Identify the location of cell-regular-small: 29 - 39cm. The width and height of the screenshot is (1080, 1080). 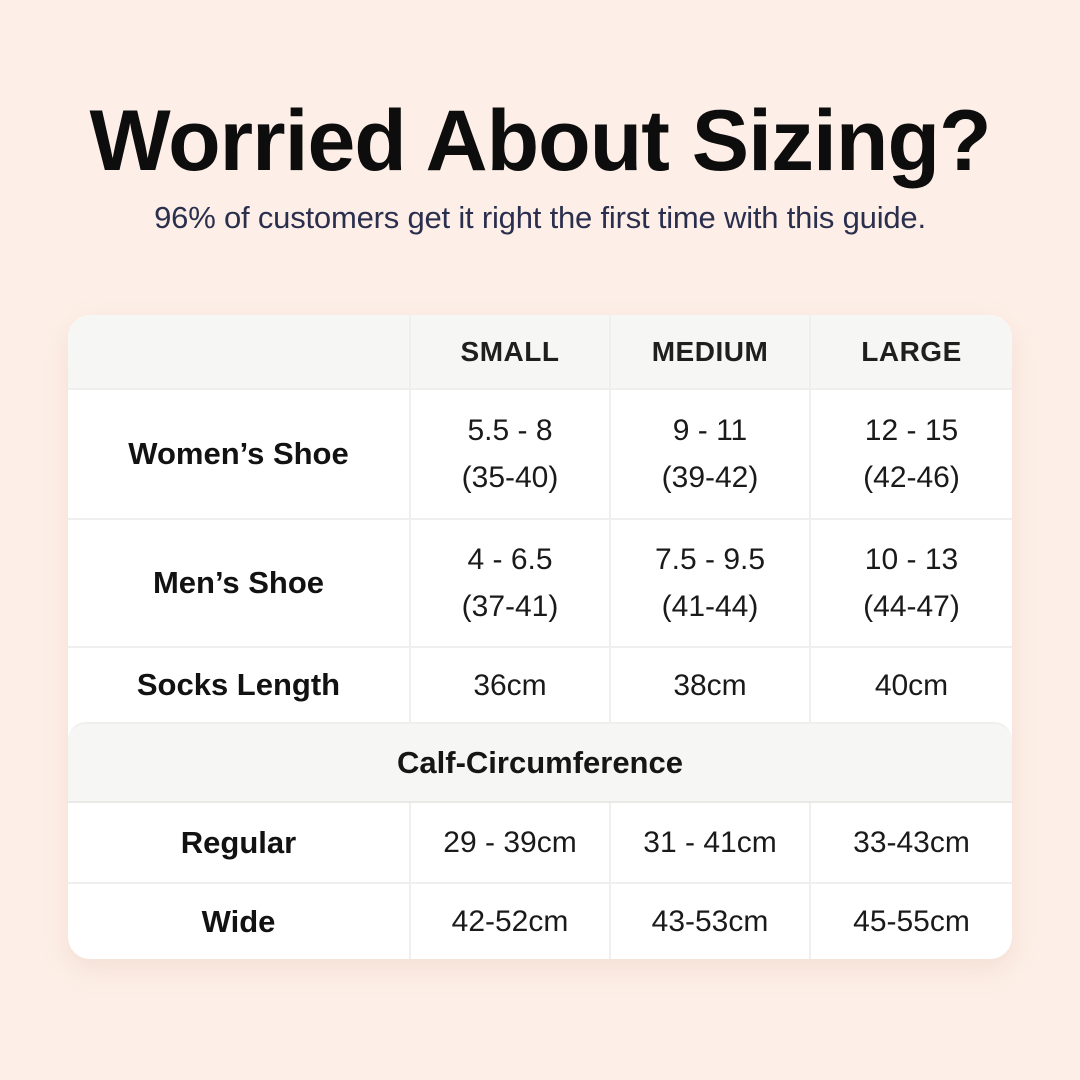
(509, 842).